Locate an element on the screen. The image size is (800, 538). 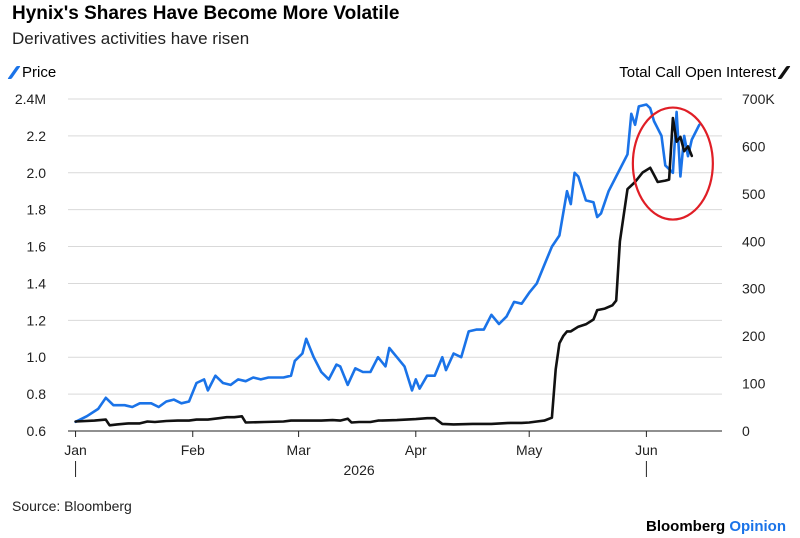
x-tick-label: Feb is located at coordinates (193, 450).